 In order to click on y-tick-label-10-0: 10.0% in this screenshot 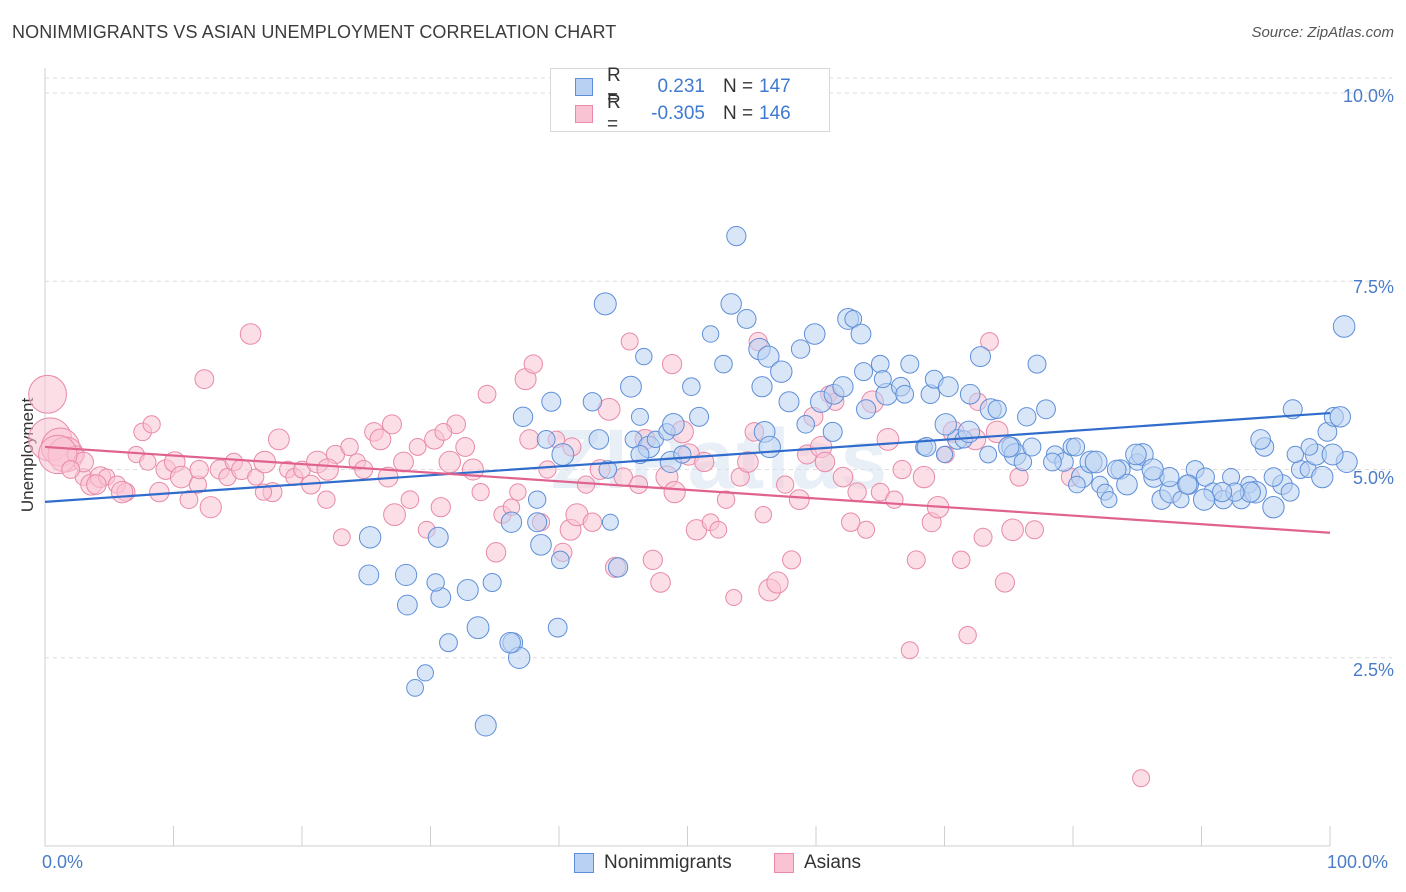, I will do `click(1368, 96)`.